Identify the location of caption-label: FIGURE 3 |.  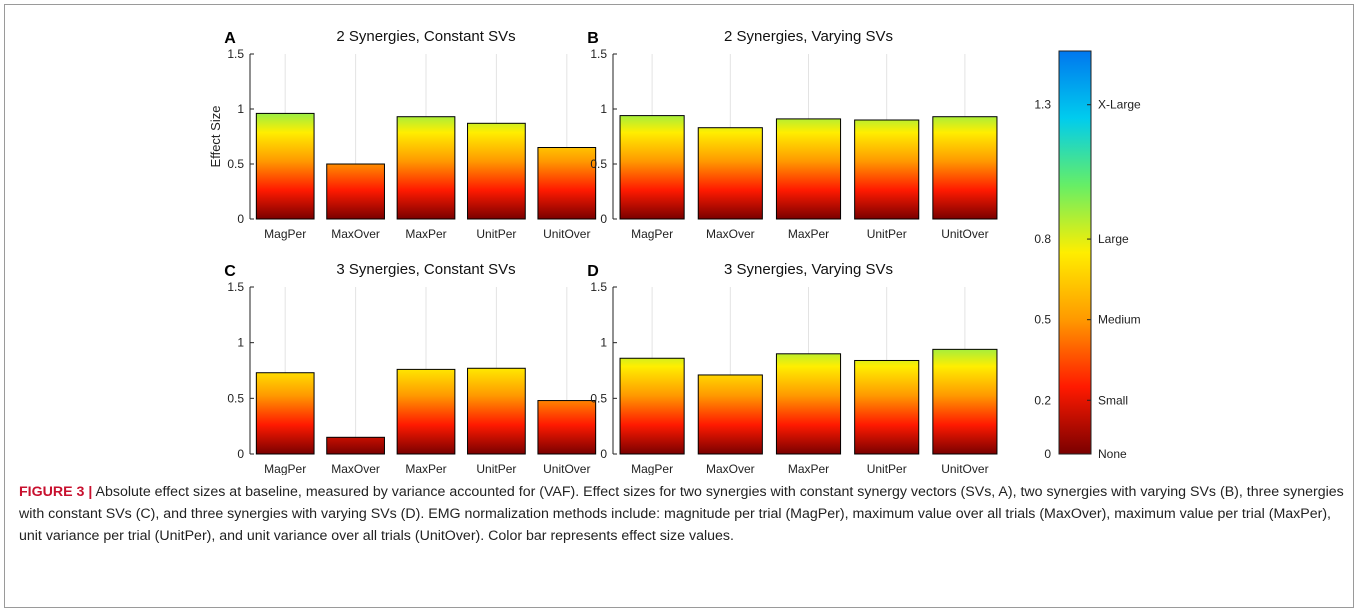
(56, 492).